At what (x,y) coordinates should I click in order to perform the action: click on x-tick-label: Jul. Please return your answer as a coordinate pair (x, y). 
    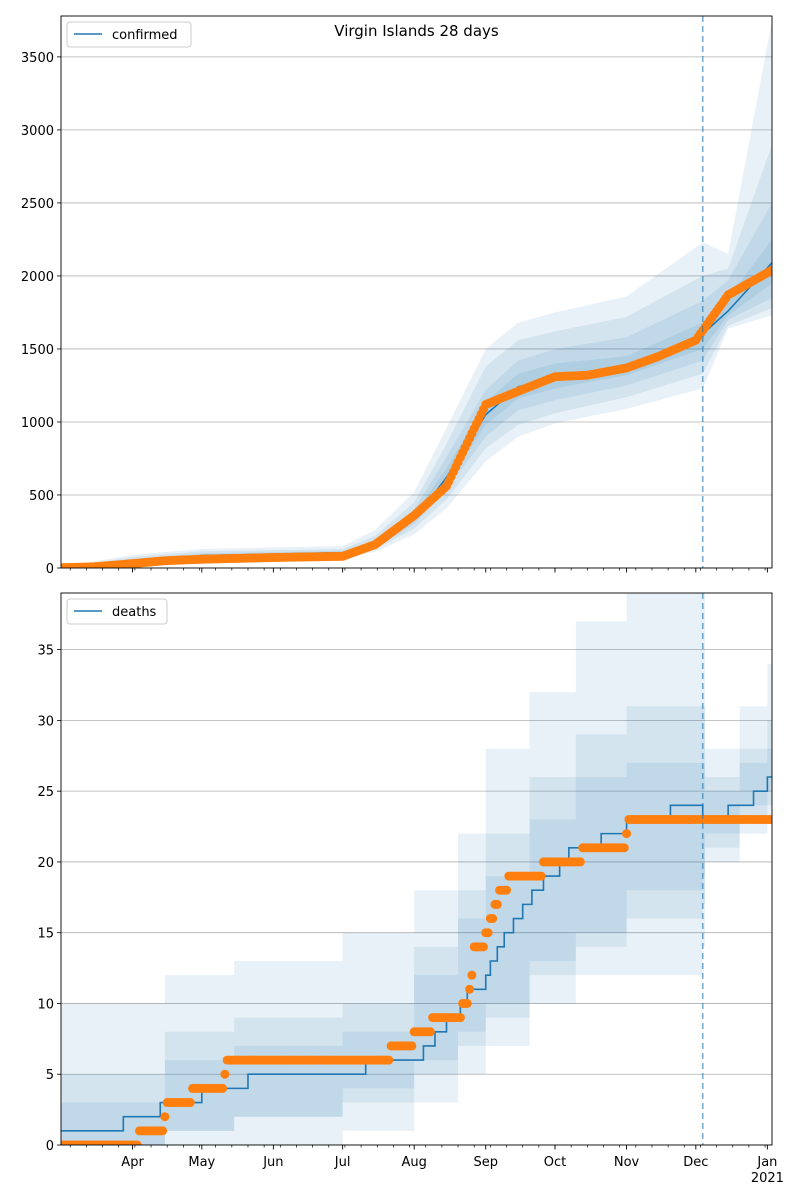
    Looking at the image, I should click on (342, 1162).